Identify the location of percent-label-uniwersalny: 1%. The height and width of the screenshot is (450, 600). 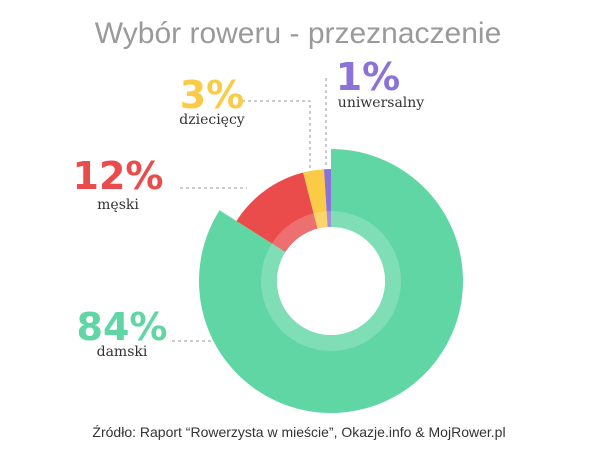
(368, 77).